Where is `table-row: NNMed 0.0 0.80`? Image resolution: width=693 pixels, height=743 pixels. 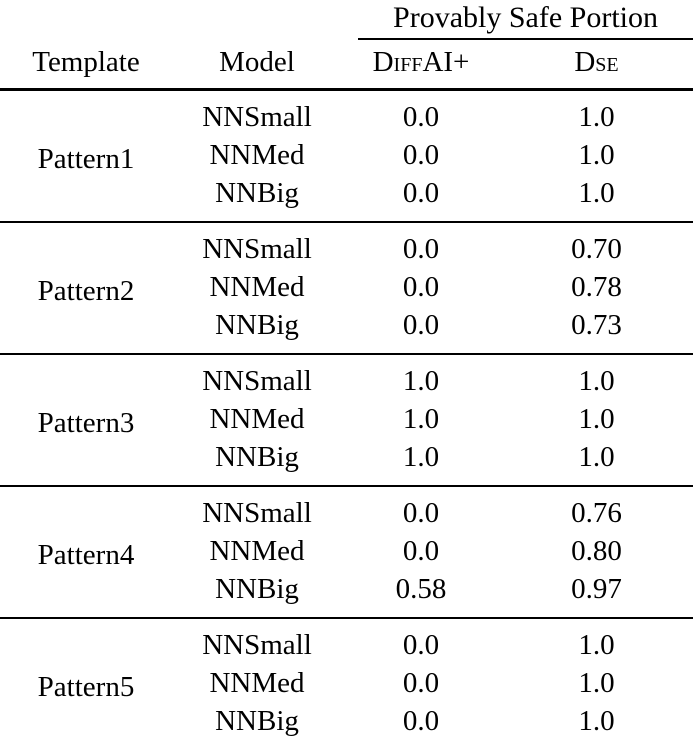 table-row: NNMed 0.0 0.80 is located at coordinates (346, 552).